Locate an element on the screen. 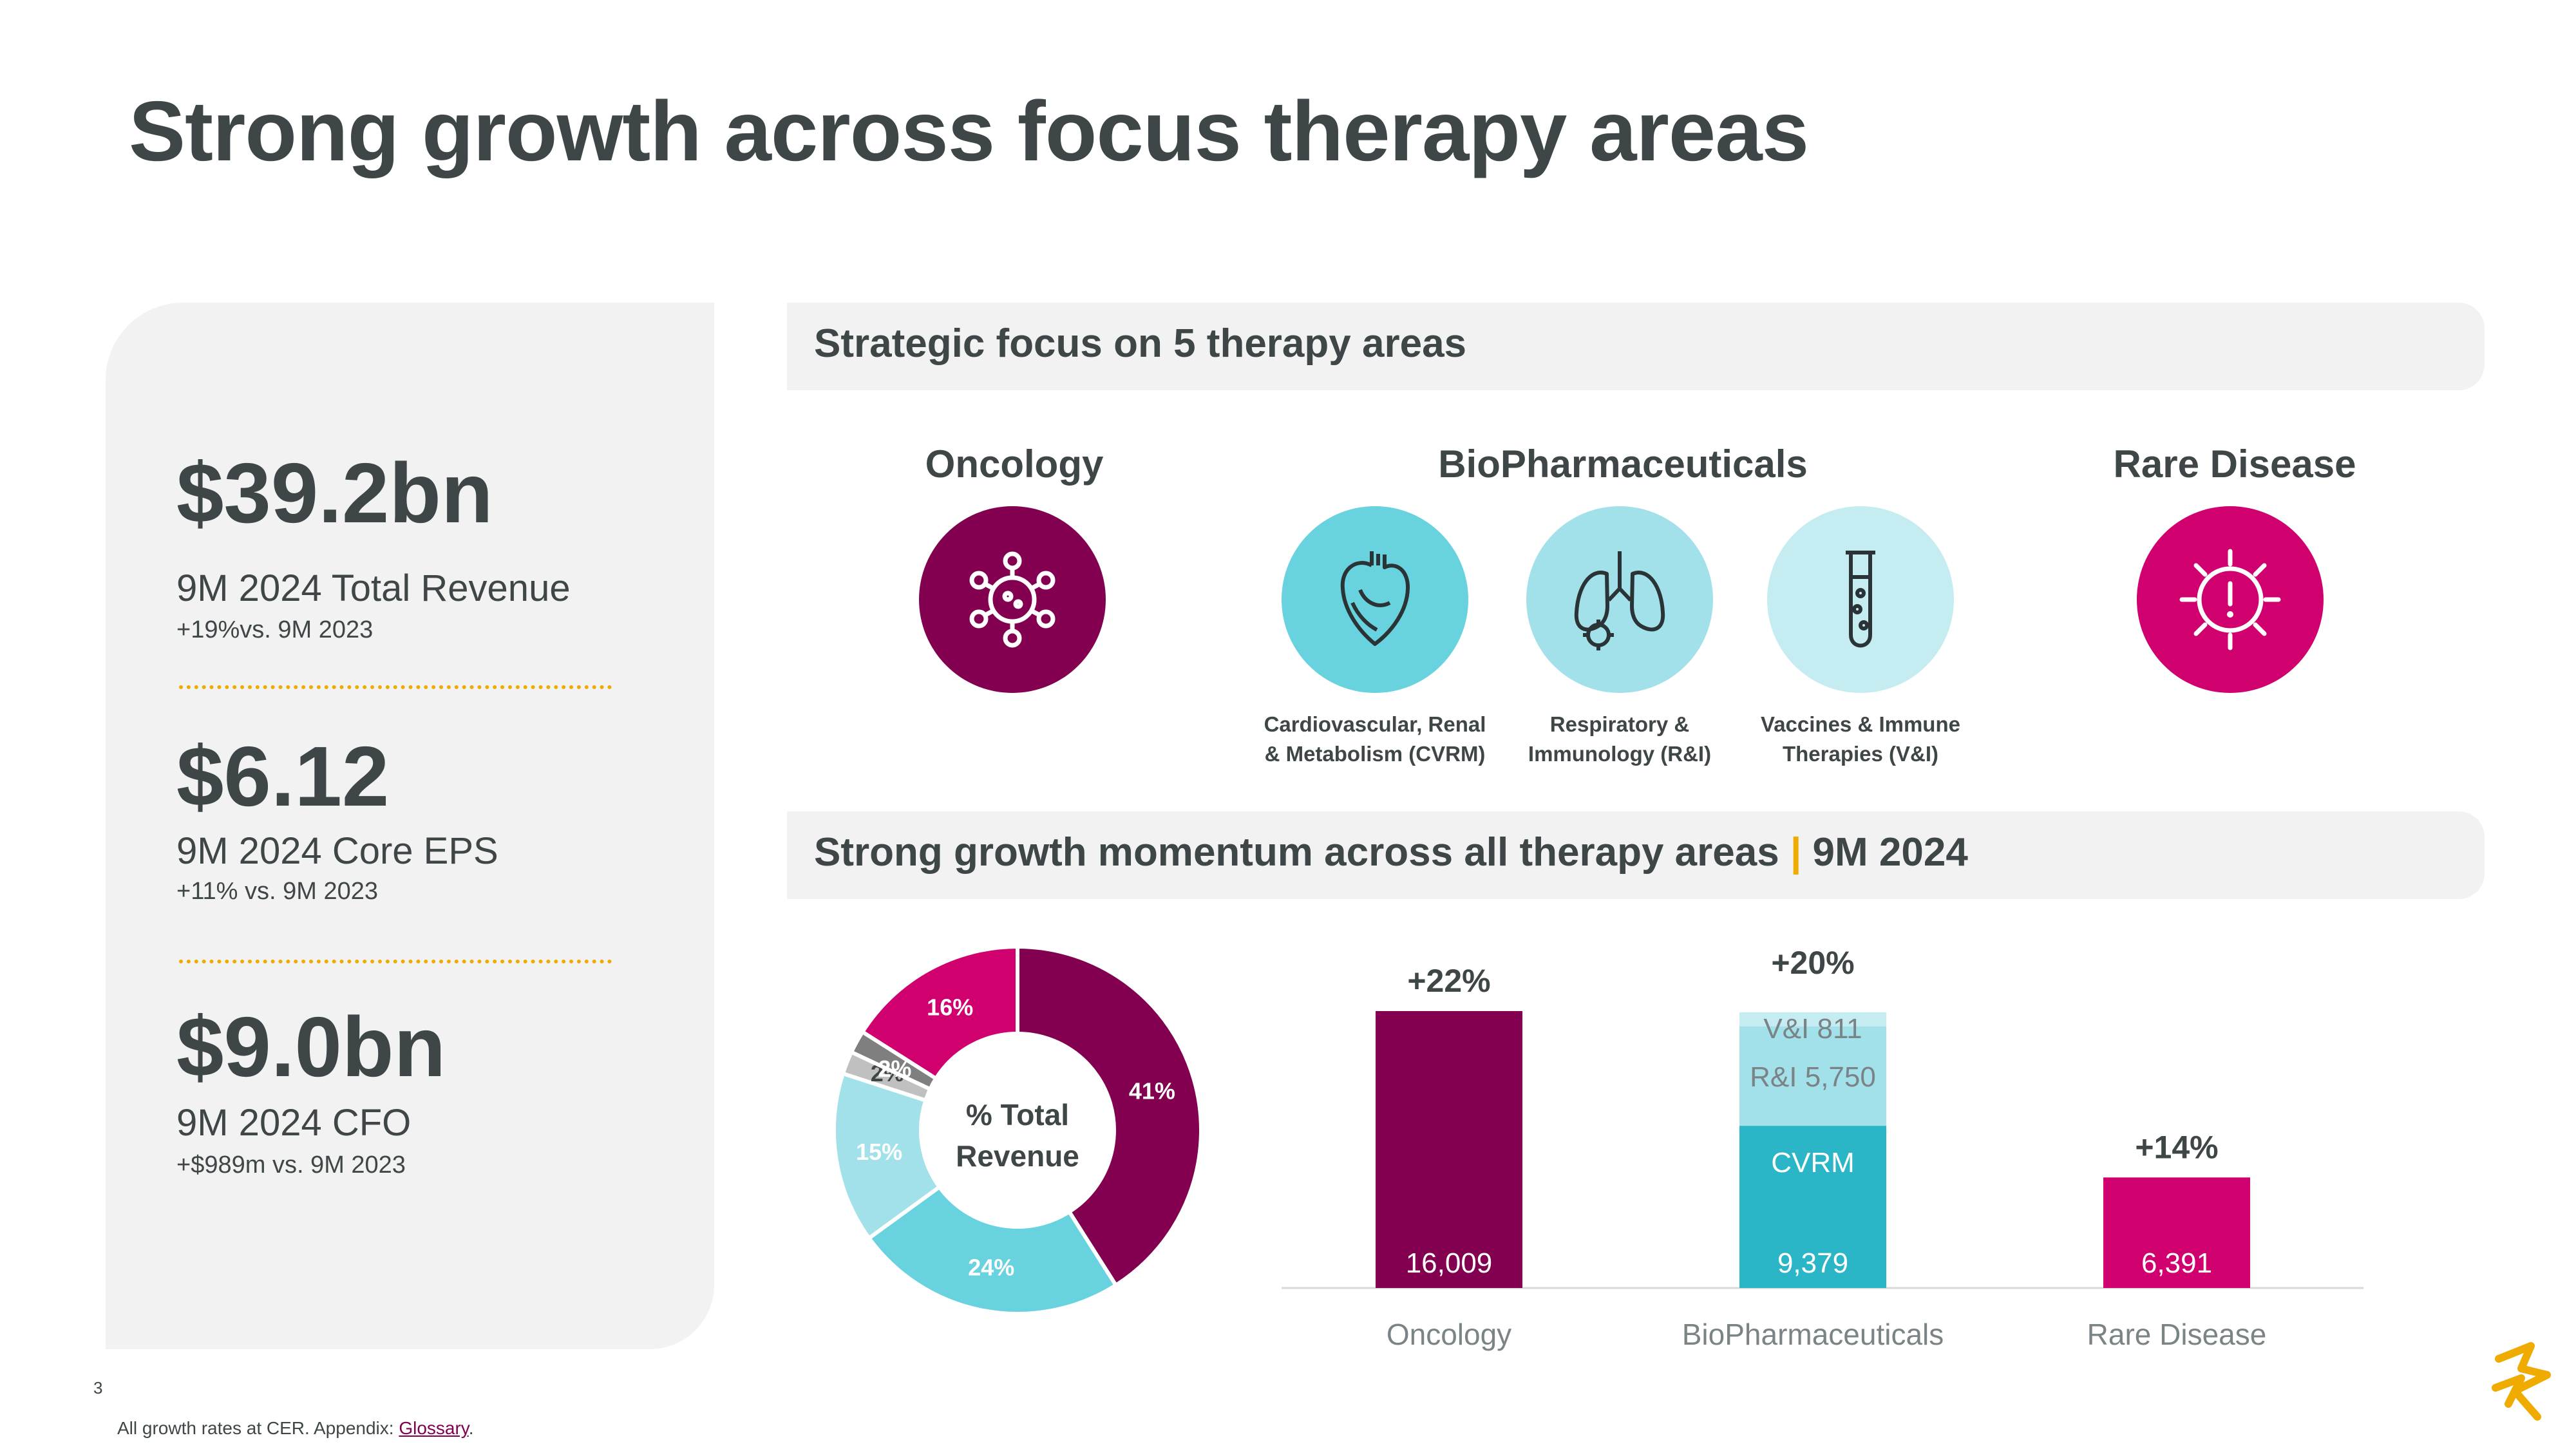 This screenshot has height=1449, width=2576. company-logo is located at coordinates (2522, 1382).